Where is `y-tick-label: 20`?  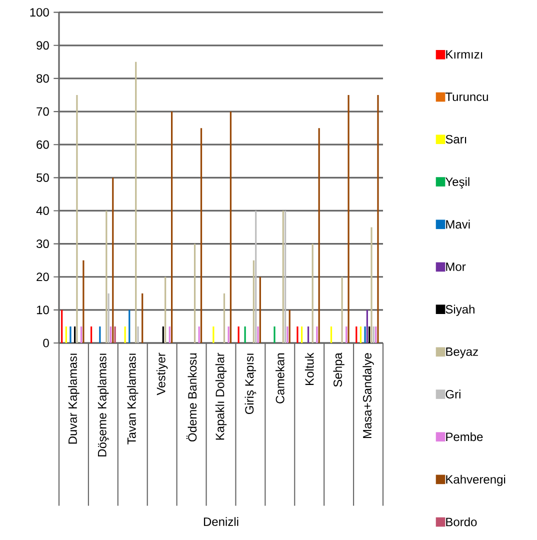 y-tick-label: 20 is located at coordinates (42, 277).